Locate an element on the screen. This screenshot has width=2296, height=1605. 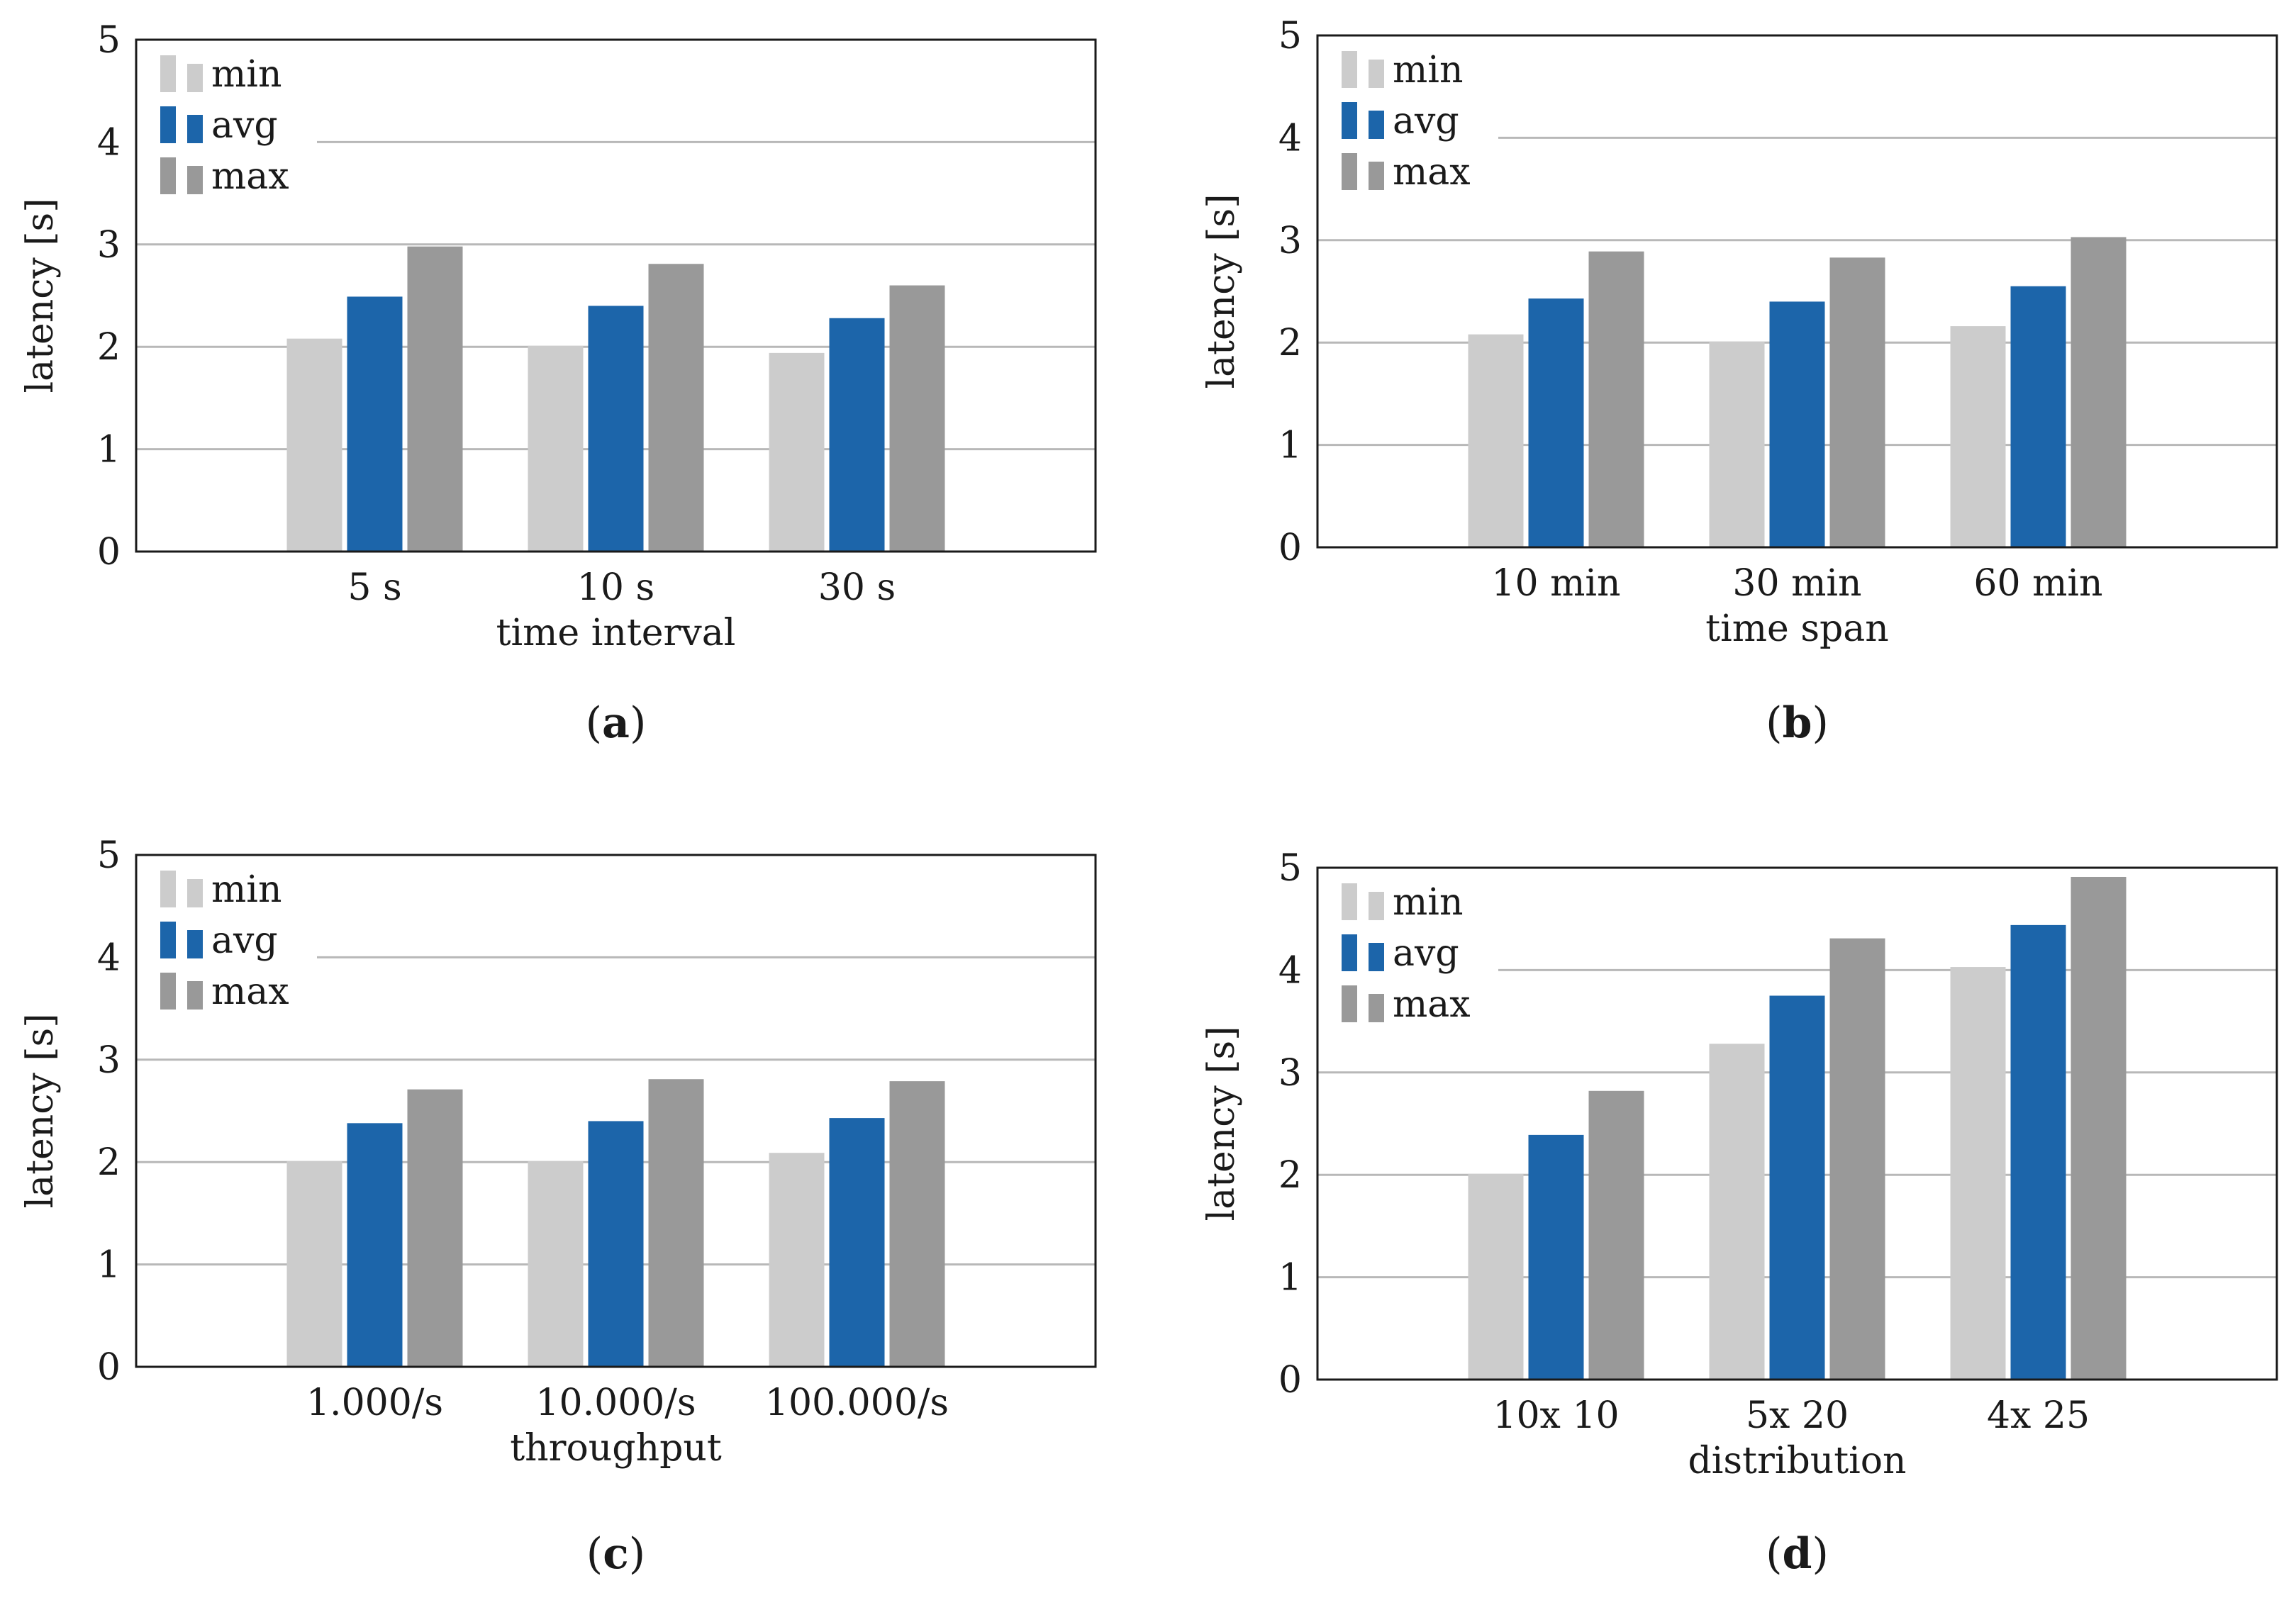
panel-caption: (c) is located at coordinates (615, 1554).